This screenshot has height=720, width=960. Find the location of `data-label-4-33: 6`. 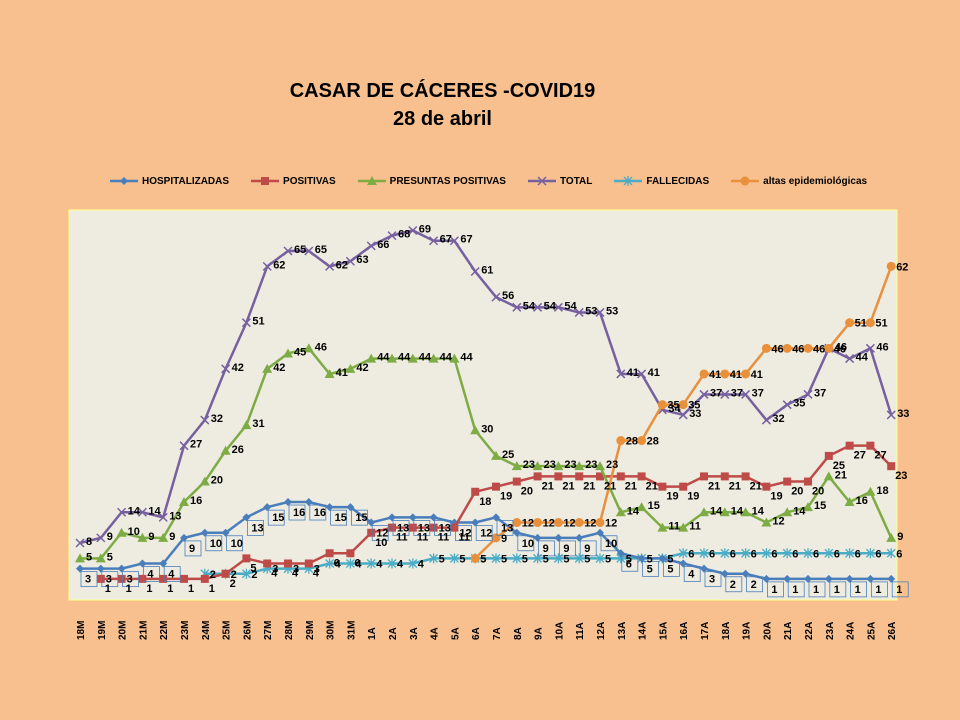

data-label-4-33: 6 is located at coordinates (774, 554).